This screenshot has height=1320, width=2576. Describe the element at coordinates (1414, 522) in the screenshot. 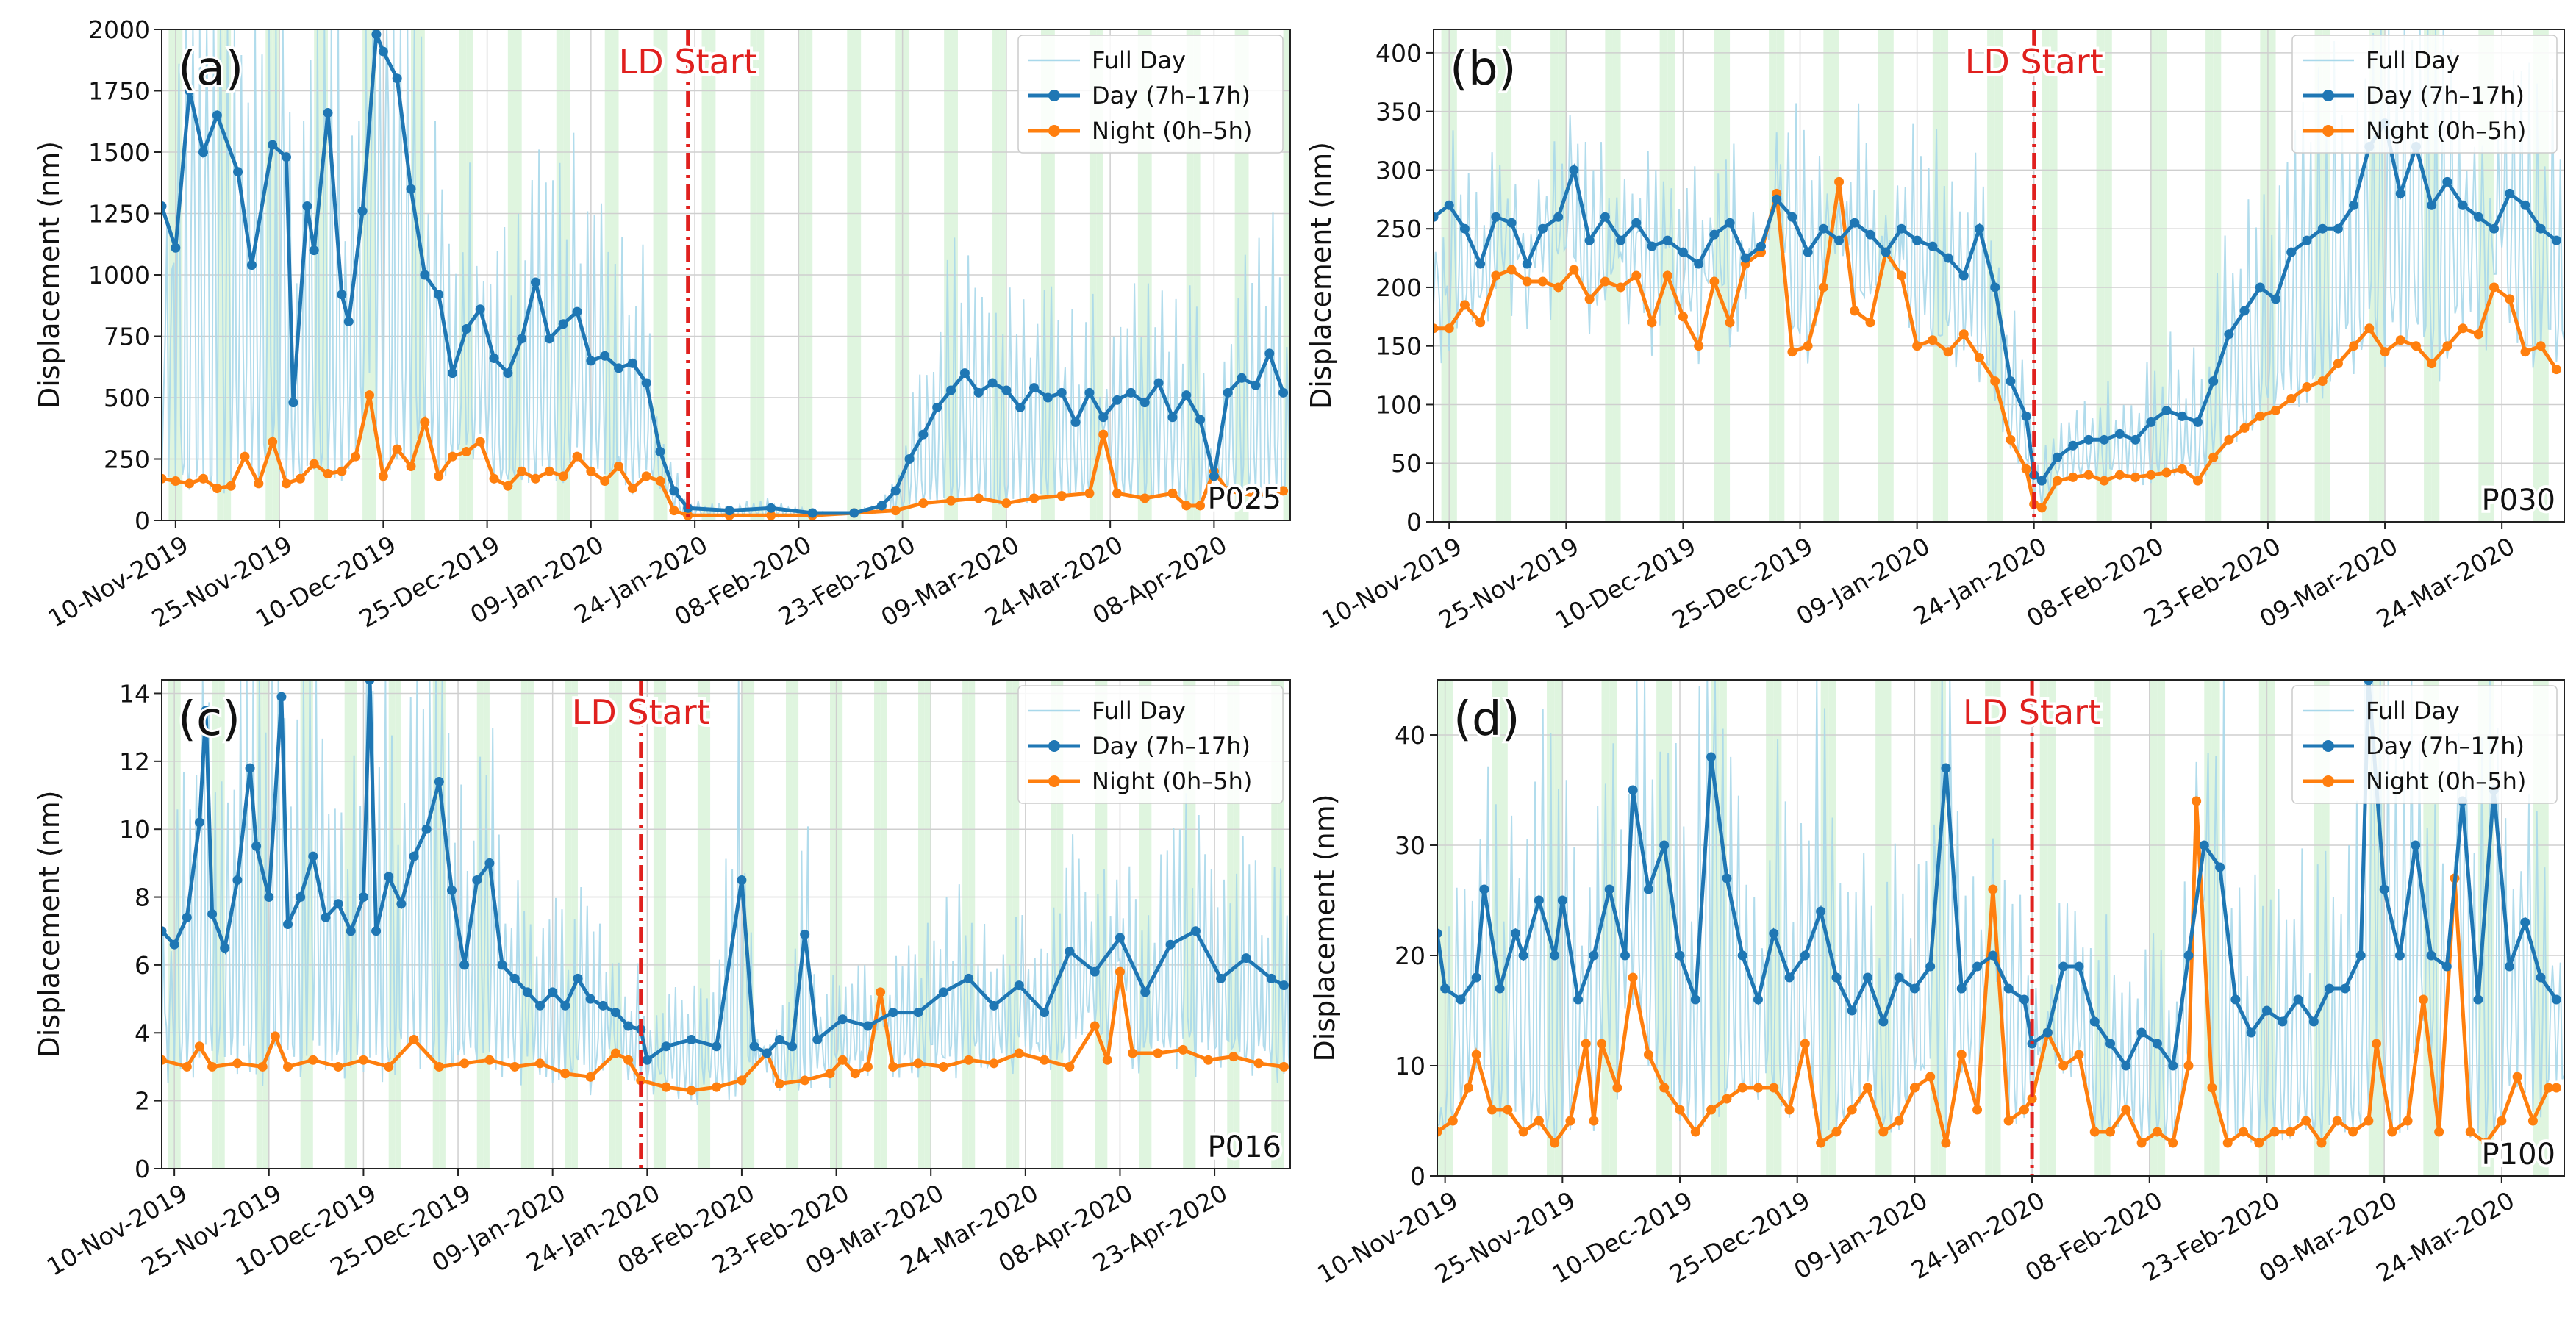

I see `y-tick-label: 0` at that location.